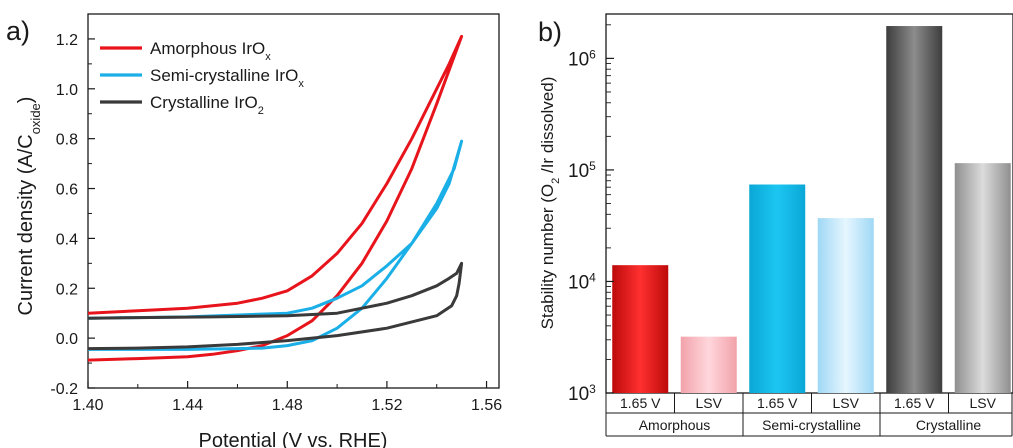  I want to click on plot-a-y-axis-label: Current density (A/Coxide), so click(29, 206).